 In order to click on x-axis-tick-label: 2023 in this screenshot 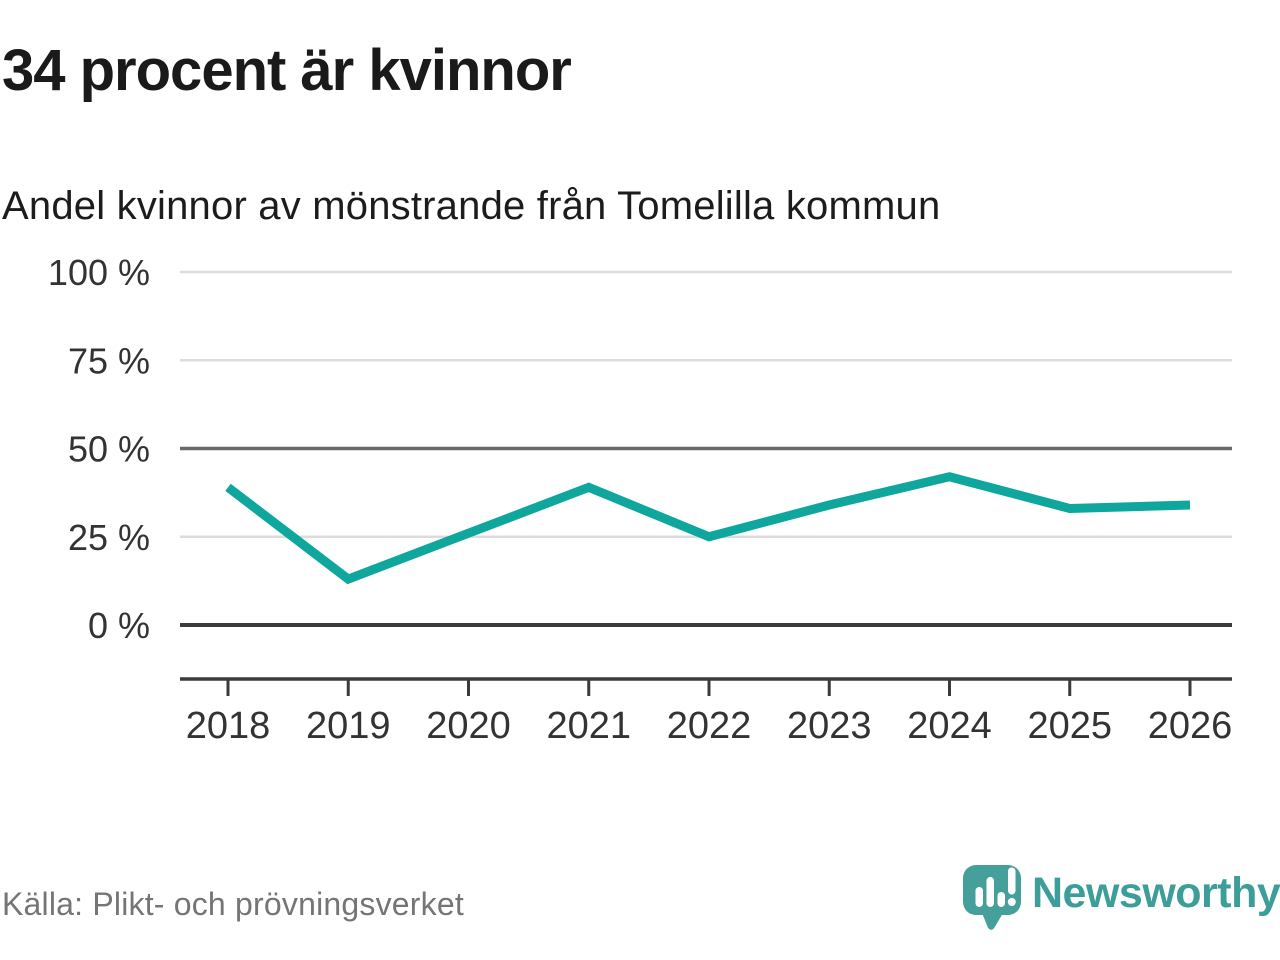, I will do `click(829, 726)`.